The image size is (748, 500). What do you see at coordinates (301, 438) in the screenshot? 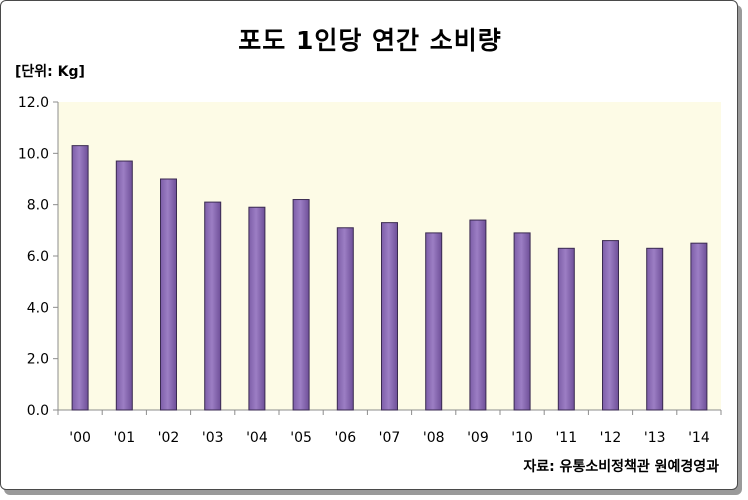
I see `x-tick-label: '05` at bounding box center [301, 438].